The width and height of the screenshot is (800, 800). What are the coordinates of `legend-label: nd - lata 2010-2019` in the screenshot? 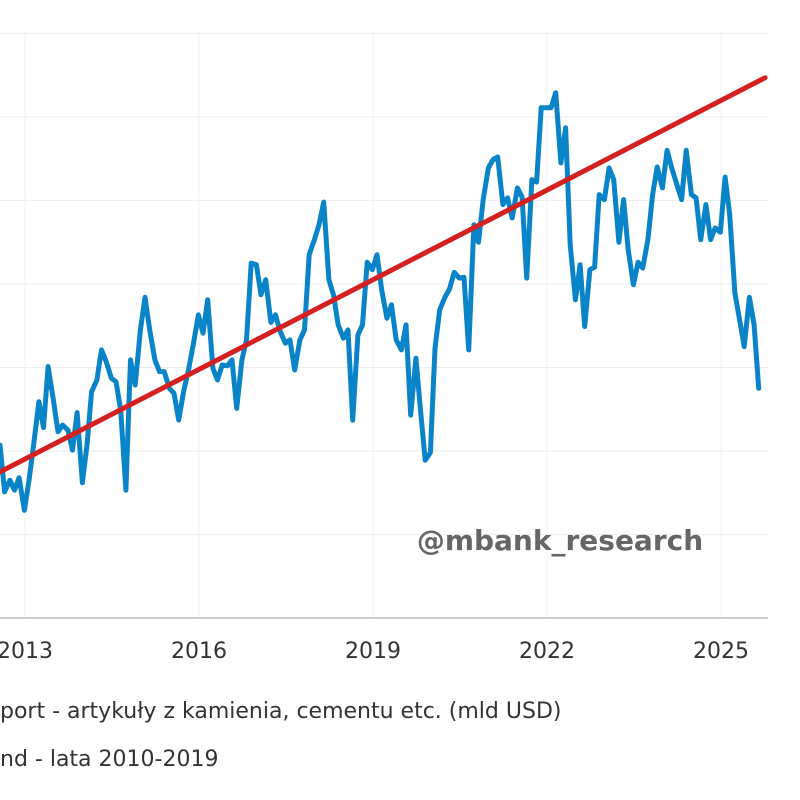 It's located at (109, 759).